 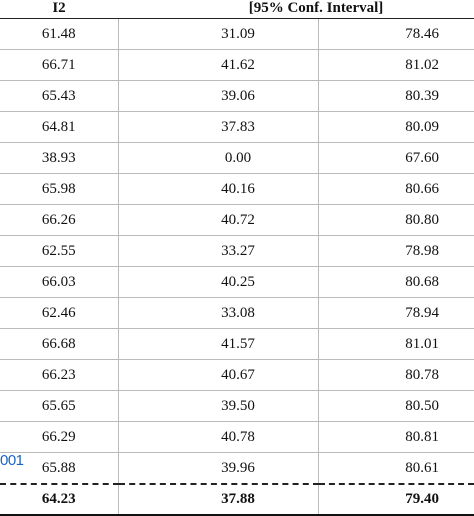 What do you see at coordinates (395, 34) in the screenshot?
I see `upper-ci-cell: 78.46` at bounding box center [395, 34].